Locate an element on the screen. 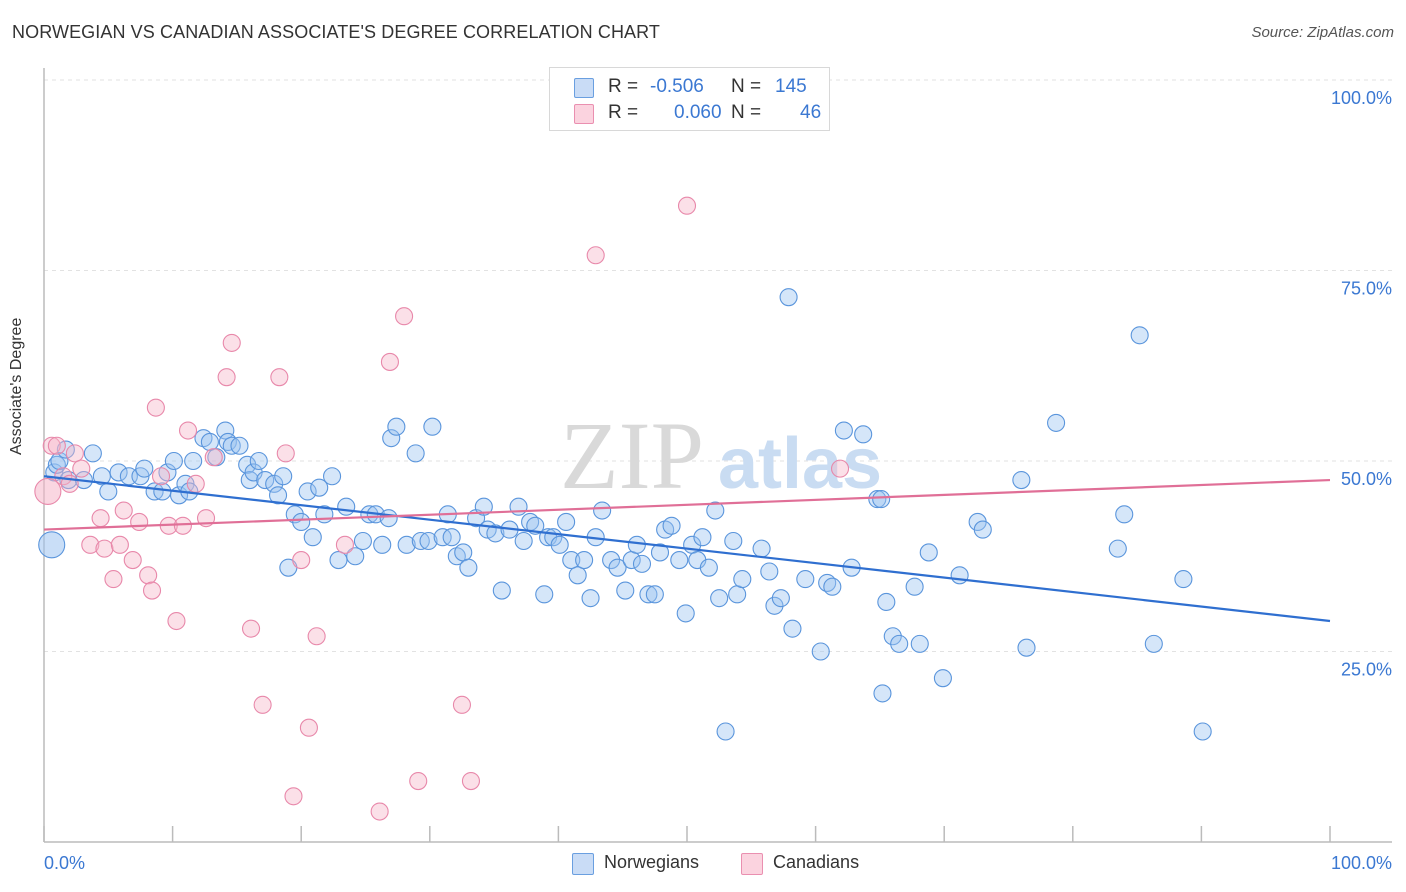  y-tick-label: 75.0% is located at coordinates (1366, 289).